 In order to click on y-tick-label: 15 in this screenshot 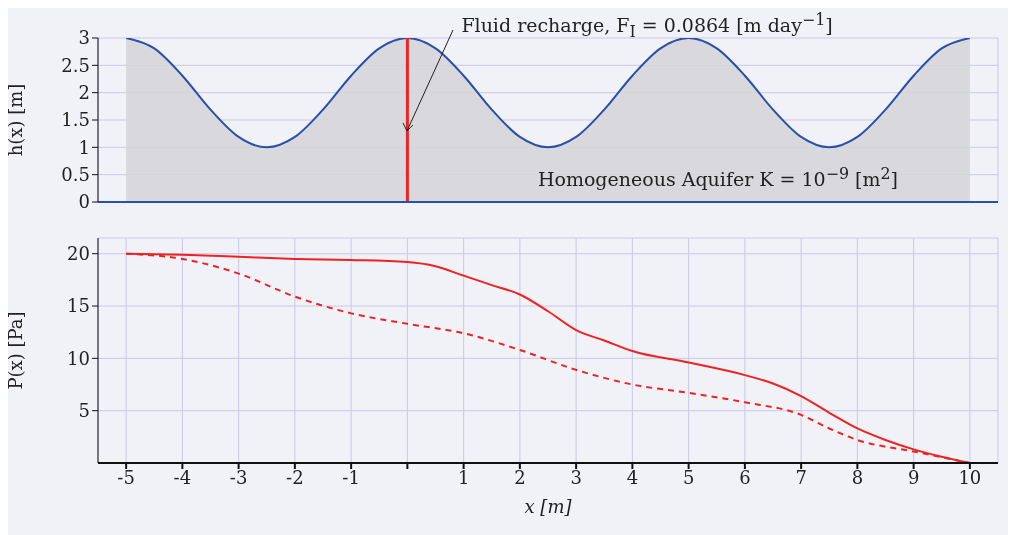, I will do `click(78, 306)`.